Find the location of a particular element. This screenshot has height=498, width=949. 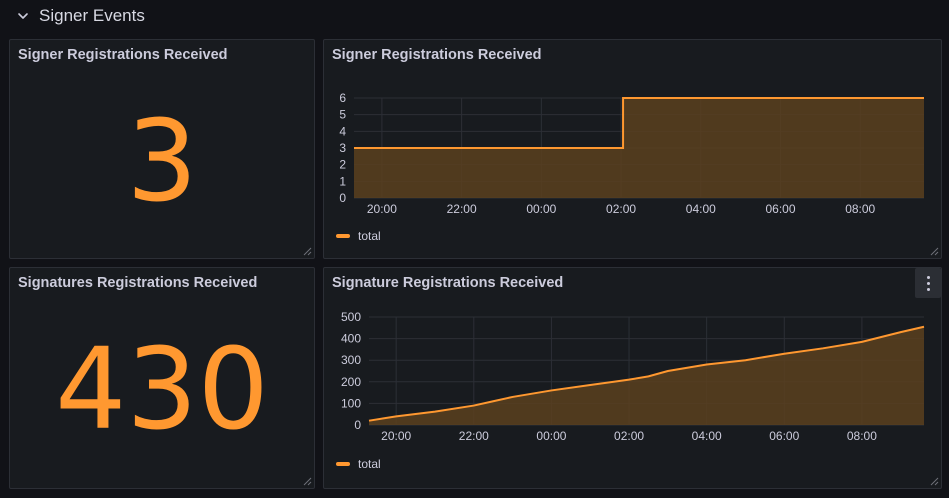

chevron-down-icon is located at coordinates (23, 16).